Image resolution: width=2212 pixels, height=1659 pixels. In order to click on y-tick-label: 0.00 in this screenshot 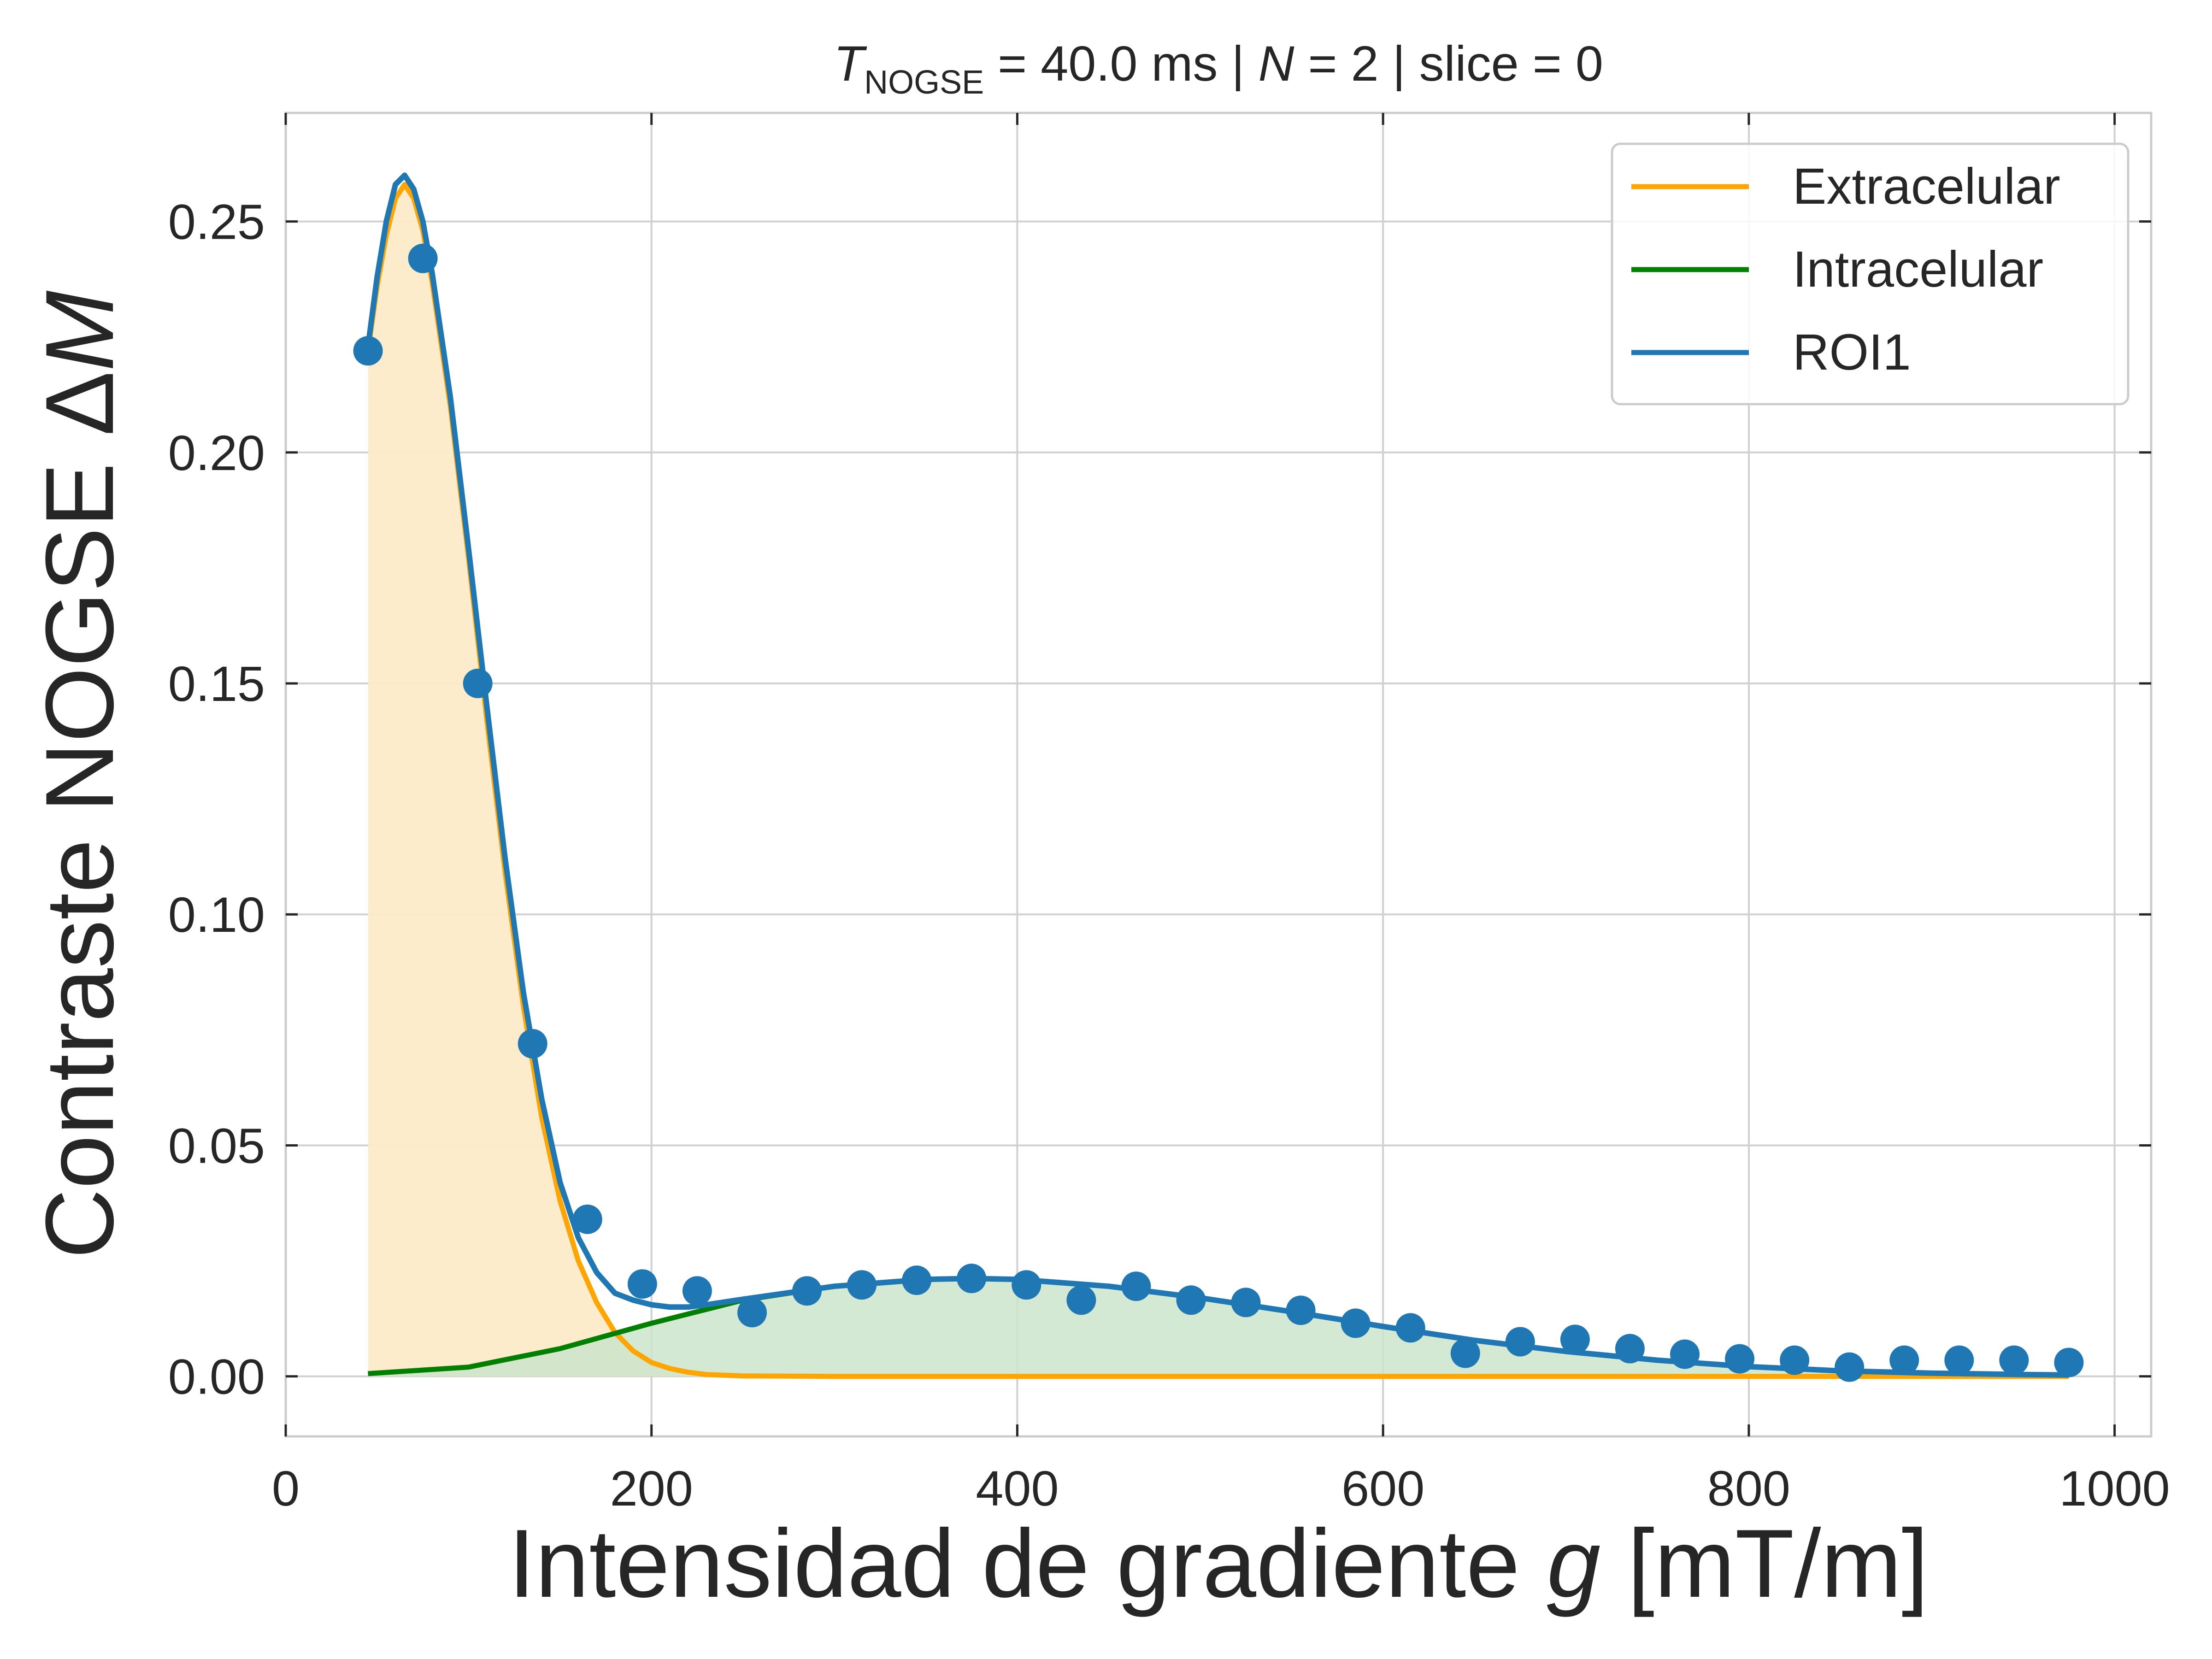, I will do `click(216, 1377)`.